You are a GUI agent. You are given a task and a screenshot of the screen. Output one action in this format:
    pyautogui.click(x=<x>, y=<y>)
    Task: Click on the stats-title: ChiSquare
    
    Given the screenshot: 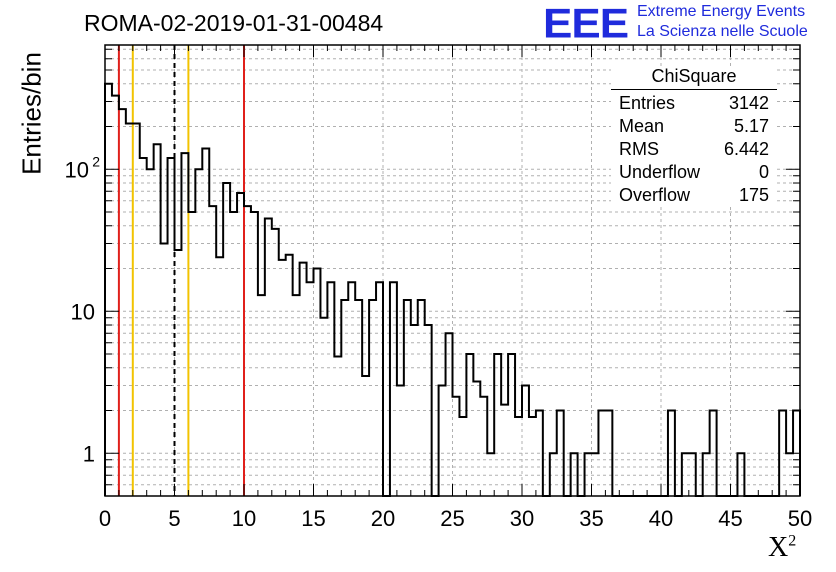 What is the action you would take?
    pyautogui.click(x=694, y=78)
    